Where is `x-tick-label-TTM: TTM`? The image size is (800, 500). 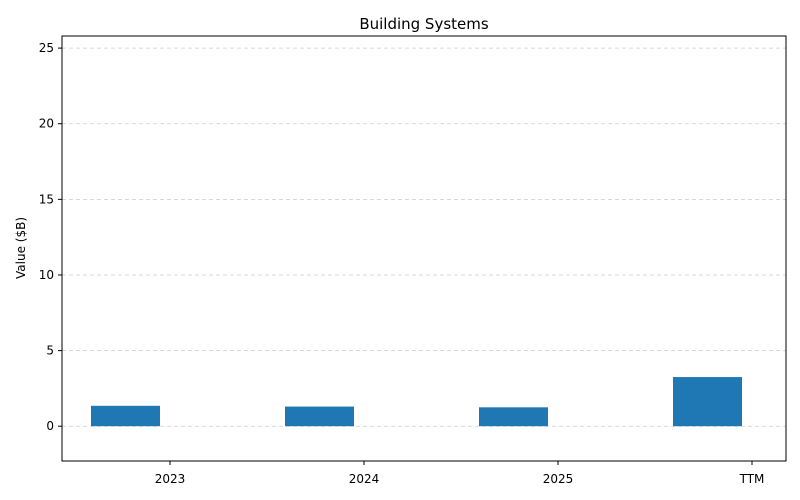
x-tick-label-TTM: TTM is located at coordinates (752, 479).